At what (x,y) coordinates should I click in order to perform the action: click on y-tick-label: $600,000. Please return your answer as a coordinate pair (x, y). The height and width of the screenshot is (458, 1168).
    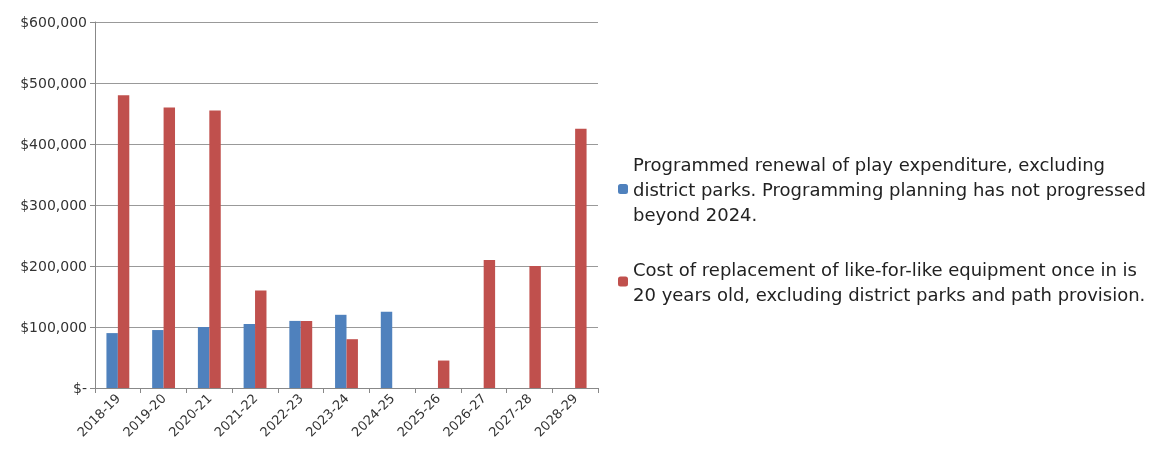
    Looking at the image, I should click on (53, 22).